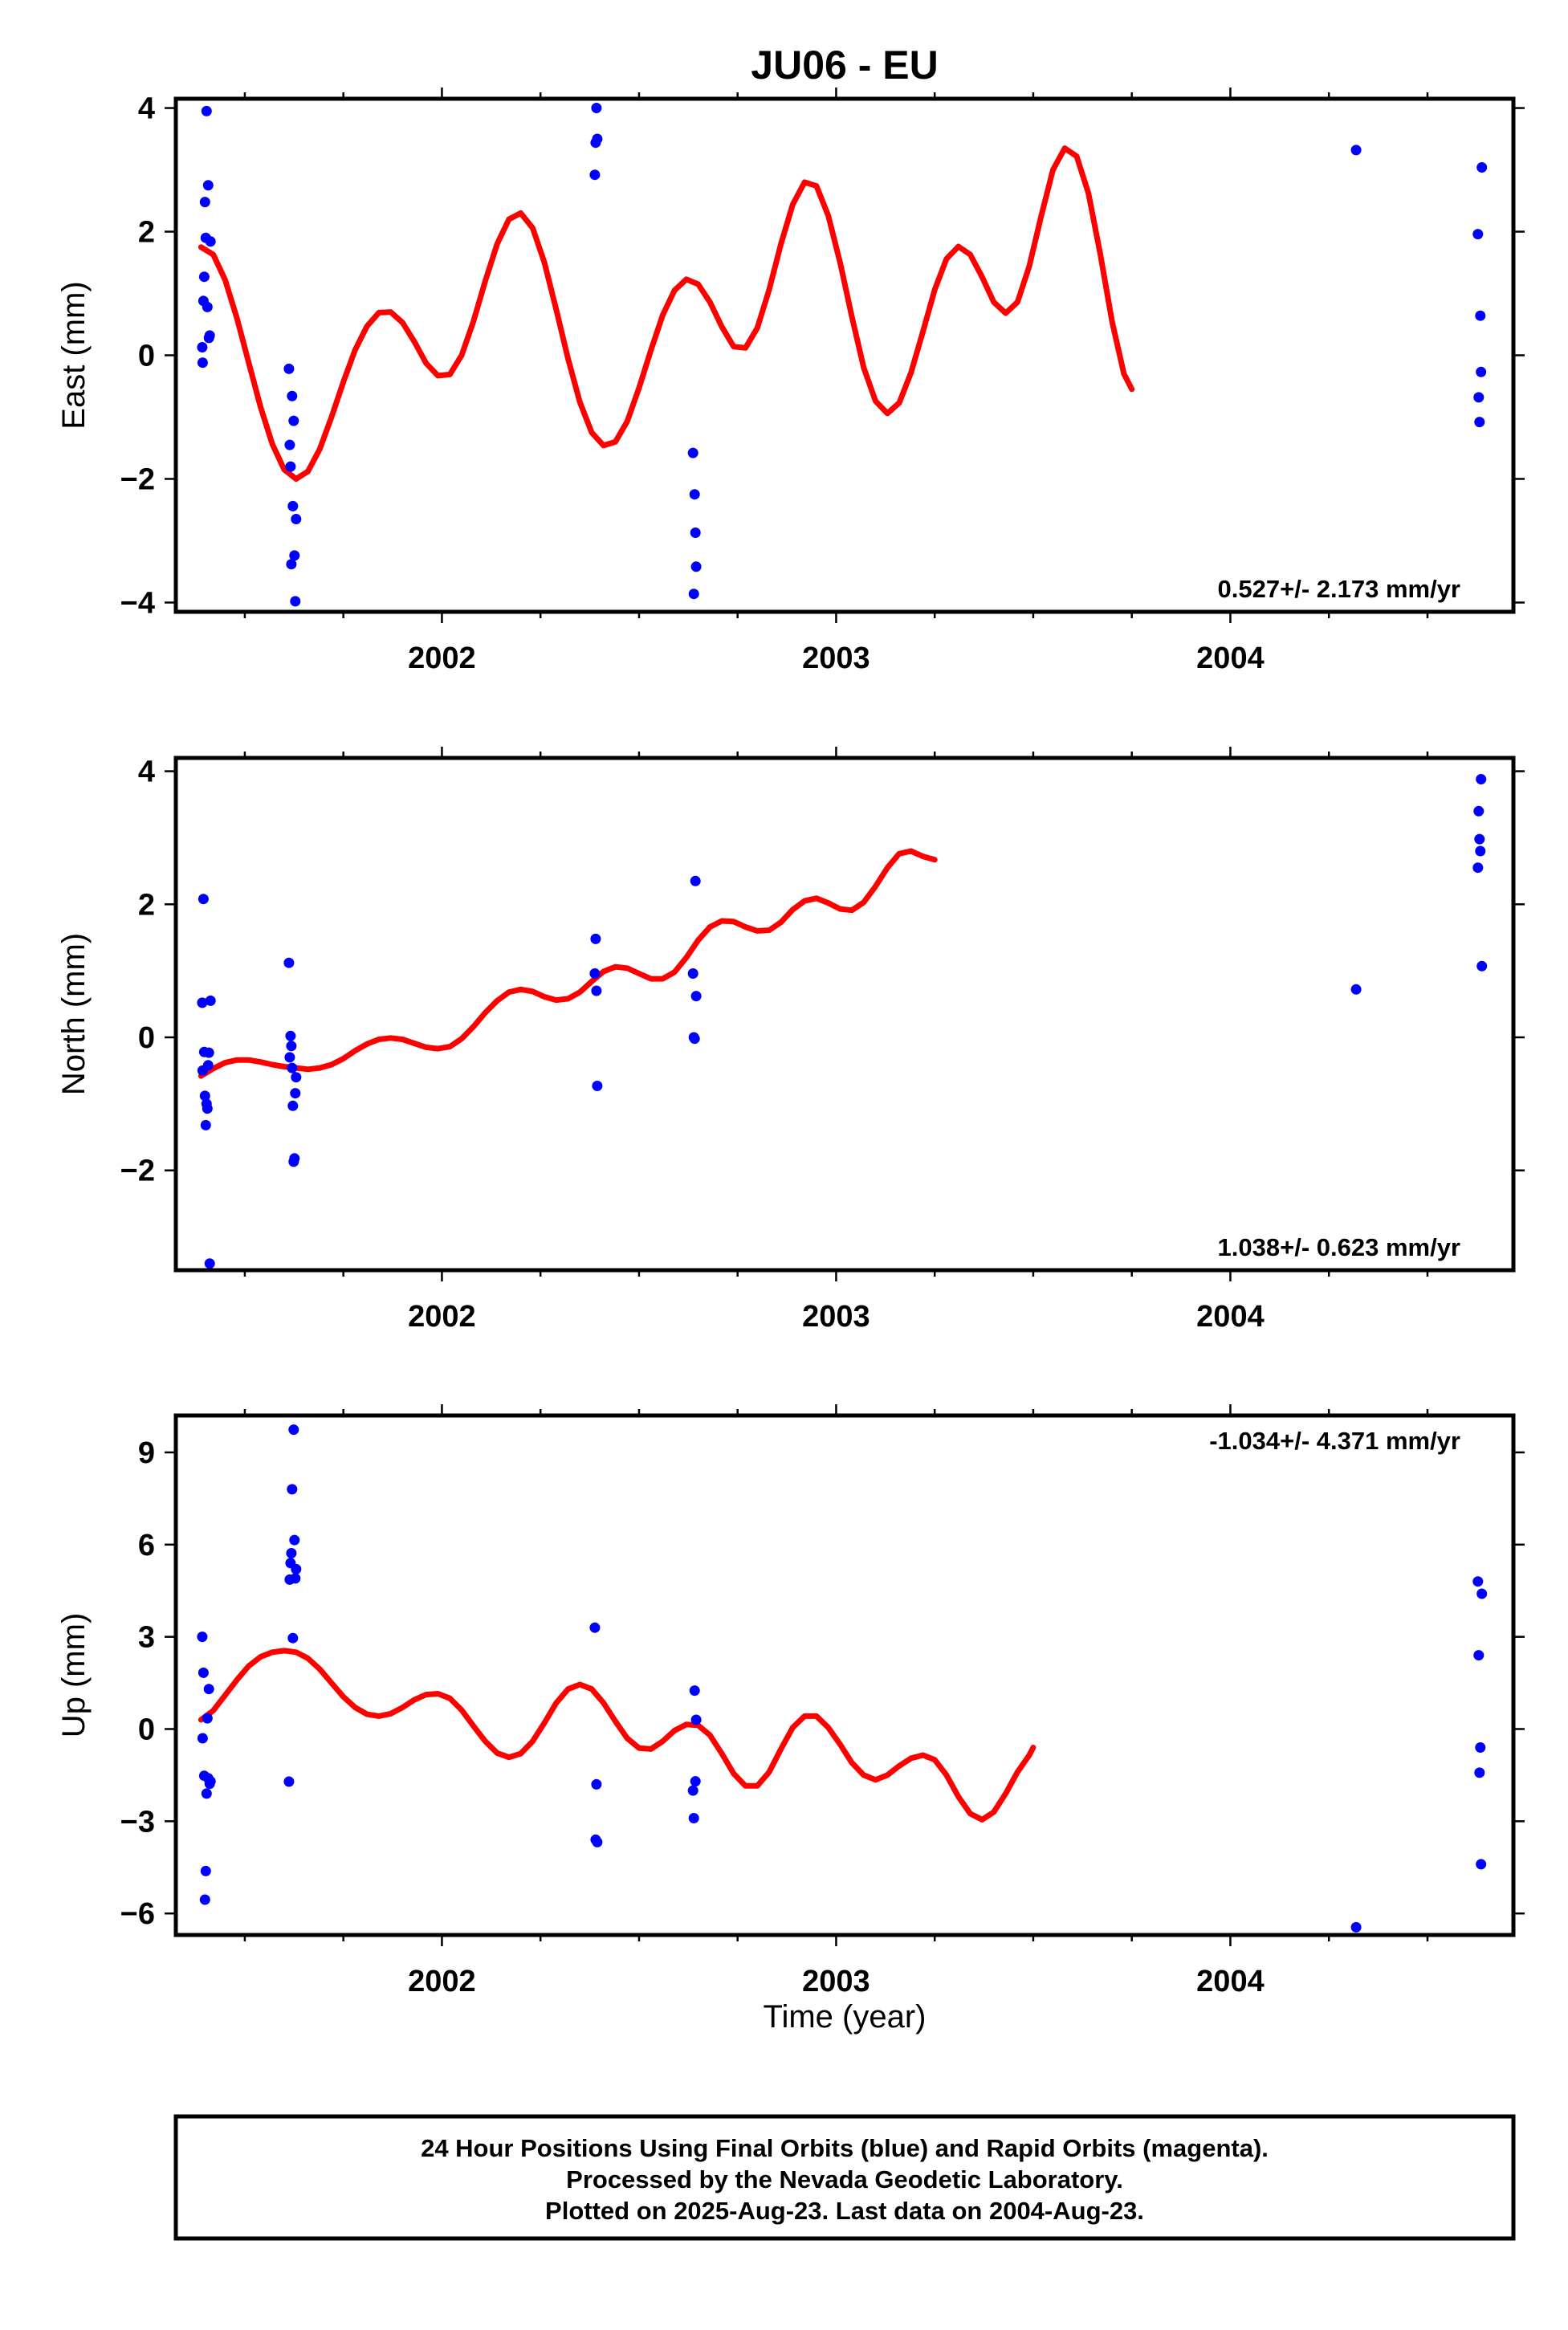 The width and height of the screenshot is (1568, 2330). Describe the element at coordinates (442, 658) in the screenshot. I see `east-x-tick-label: 2002` at that location.